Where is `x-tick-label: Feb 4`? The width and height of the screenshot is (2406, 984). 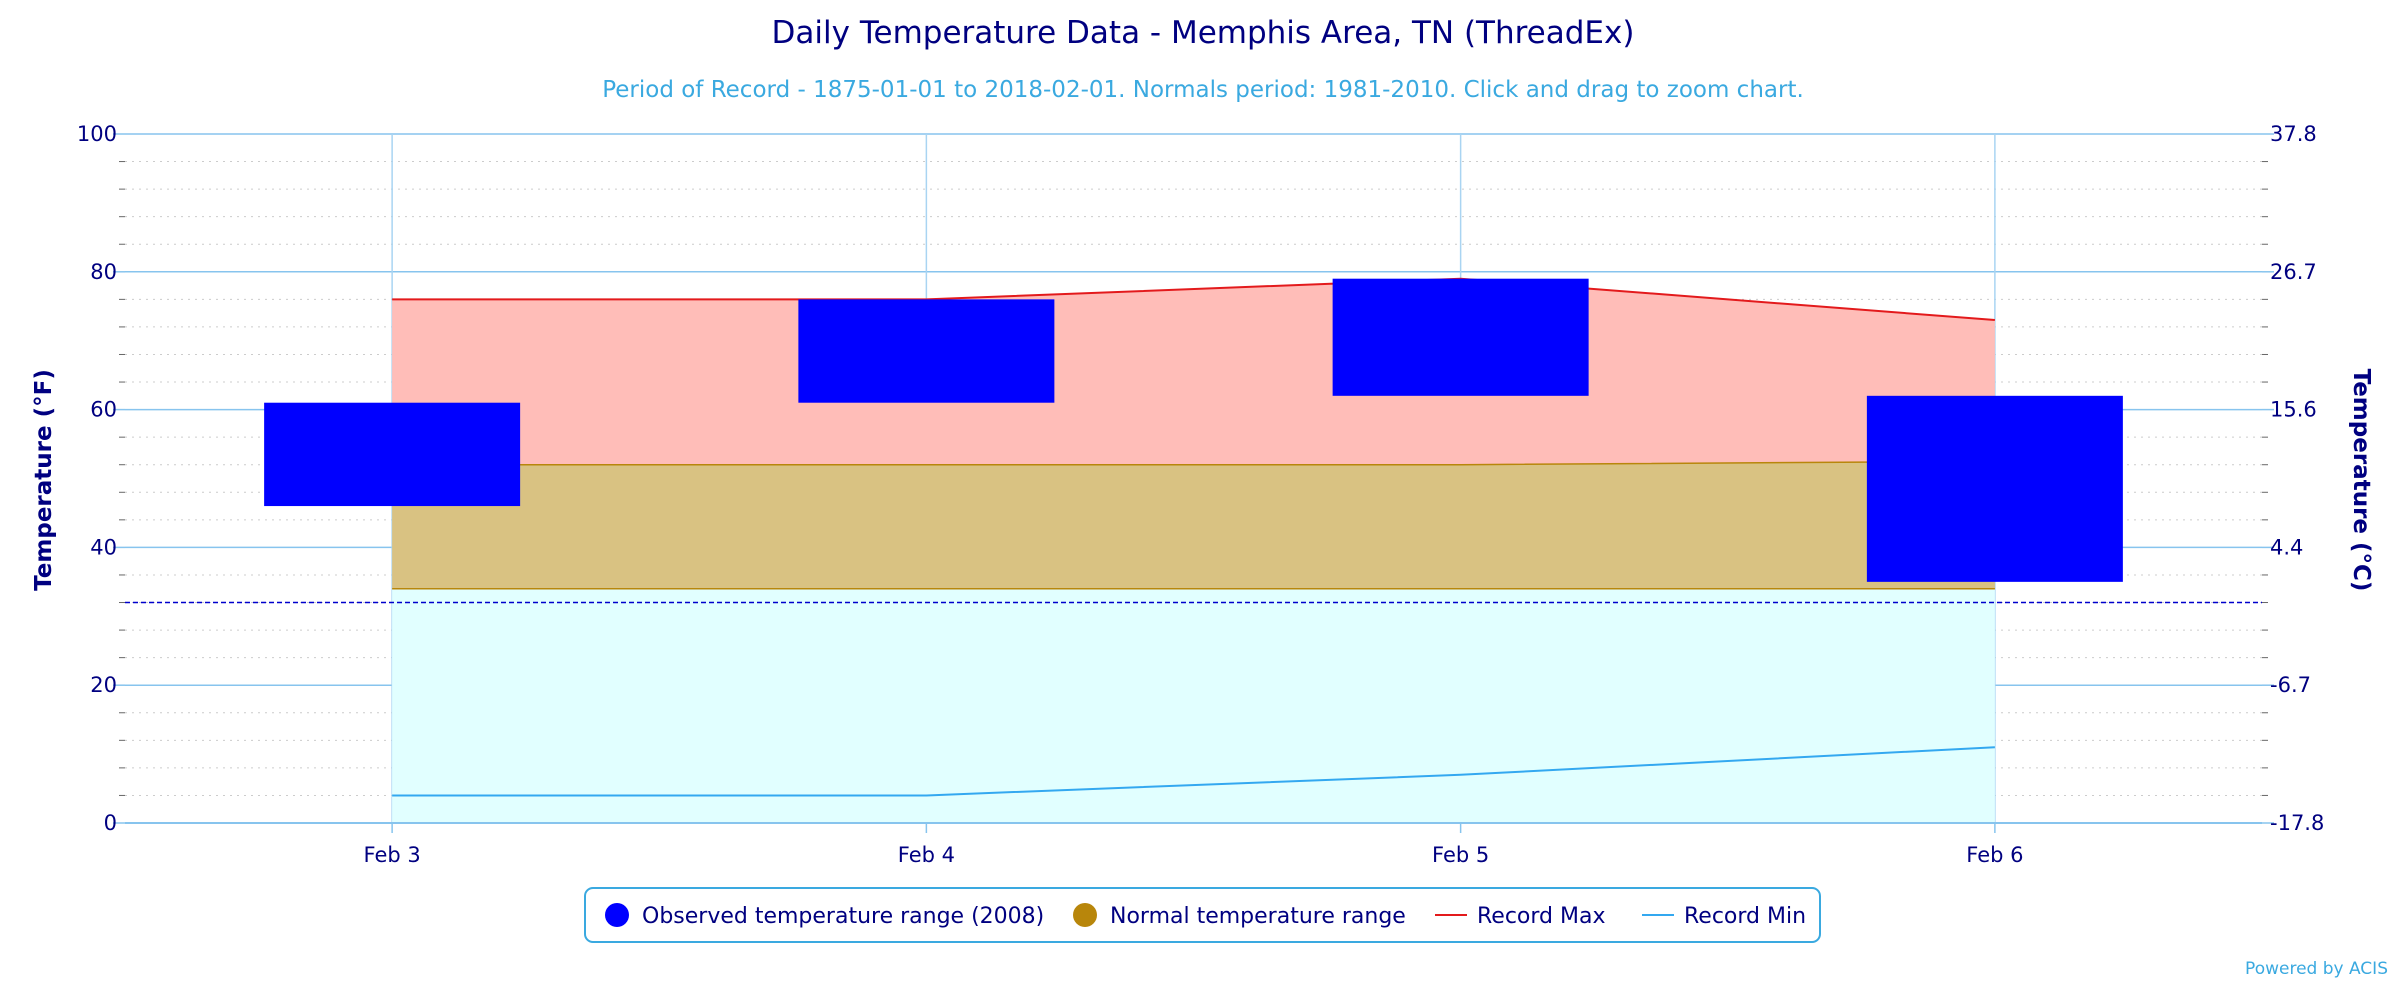 x-tick-label: Feb 4 is located at coordinates (926, 855).